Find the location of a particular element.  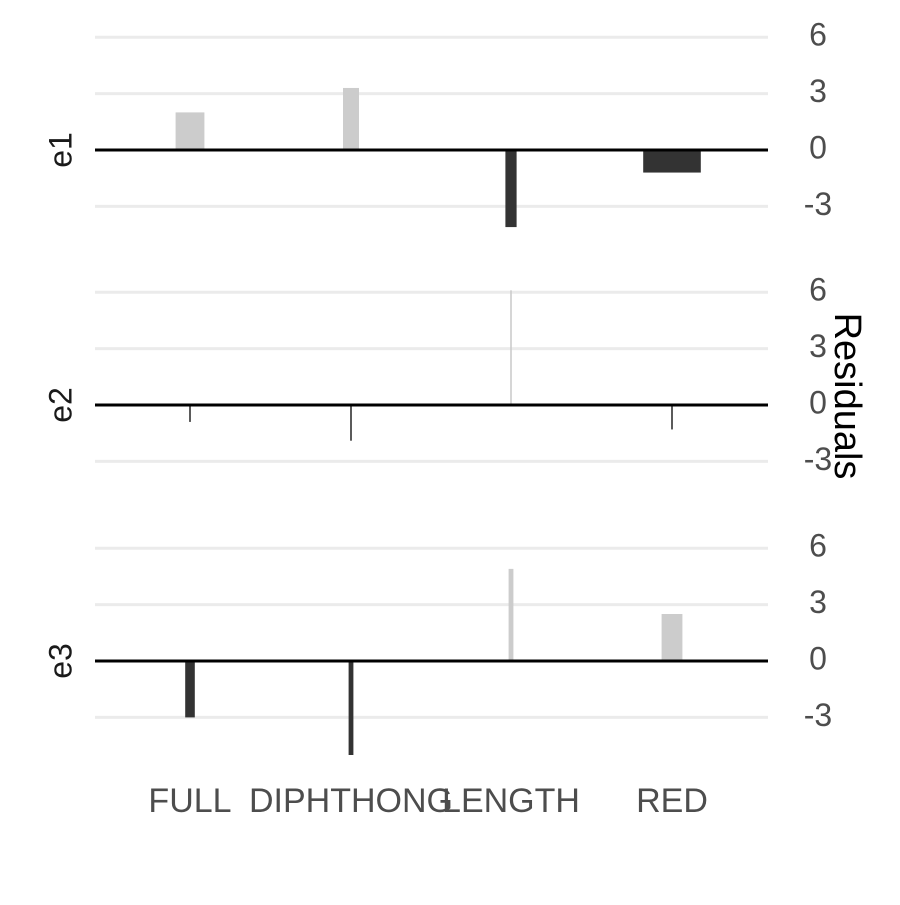

panel-label-e1: e1 is located at coordinates (60, 150).